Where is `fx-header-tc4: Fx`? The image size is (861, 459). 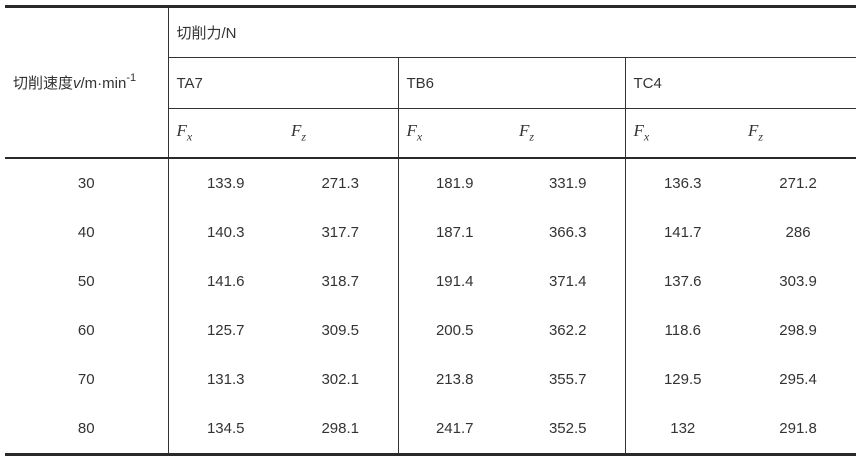 fx-header-tc4: Fx is located at coordinates (682, 133).